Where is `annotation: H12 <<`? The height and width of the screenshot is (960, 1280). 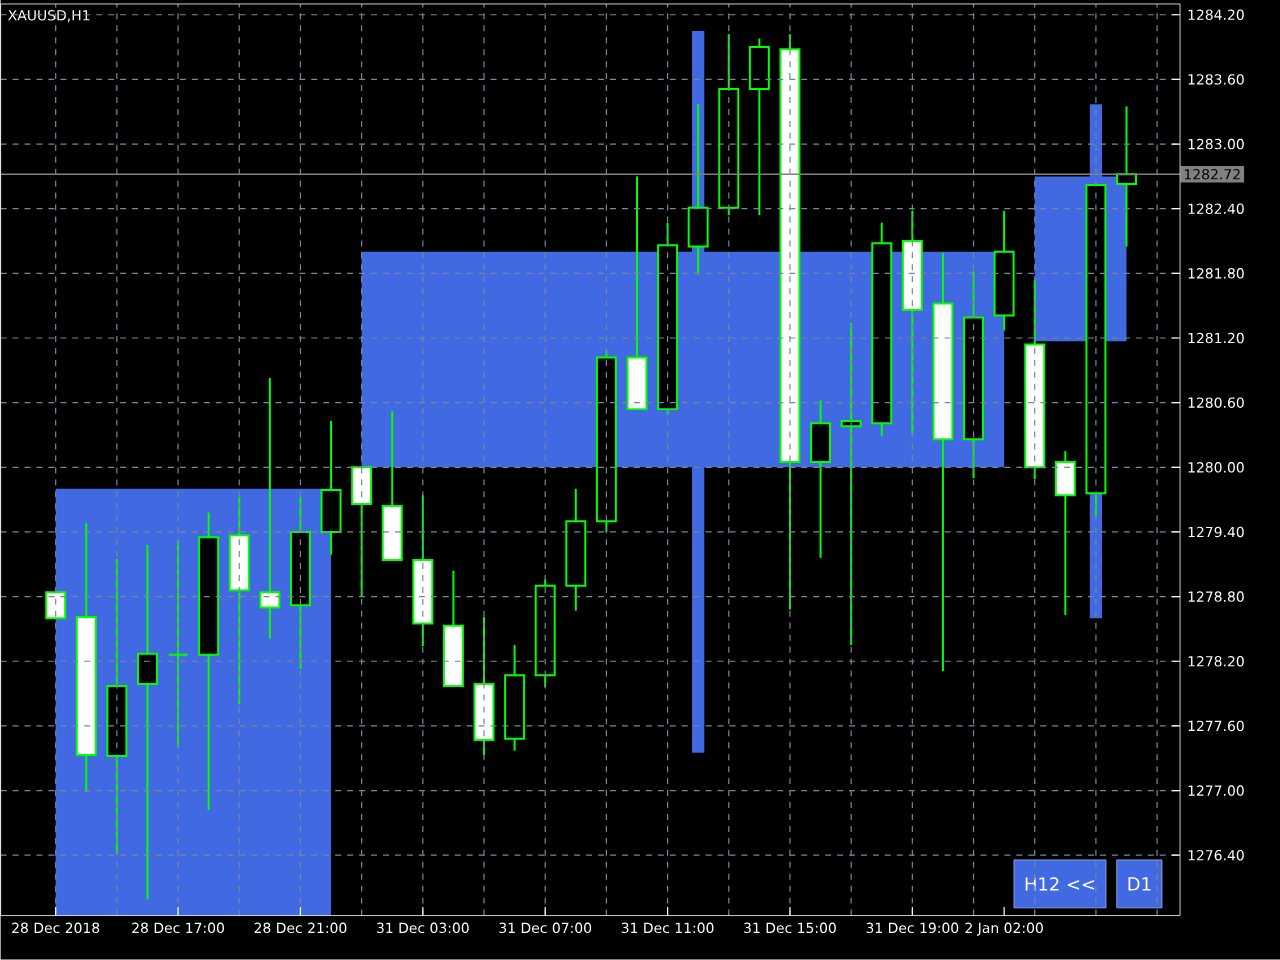
annotation: H12 << is located at coordinates (1060, 884).